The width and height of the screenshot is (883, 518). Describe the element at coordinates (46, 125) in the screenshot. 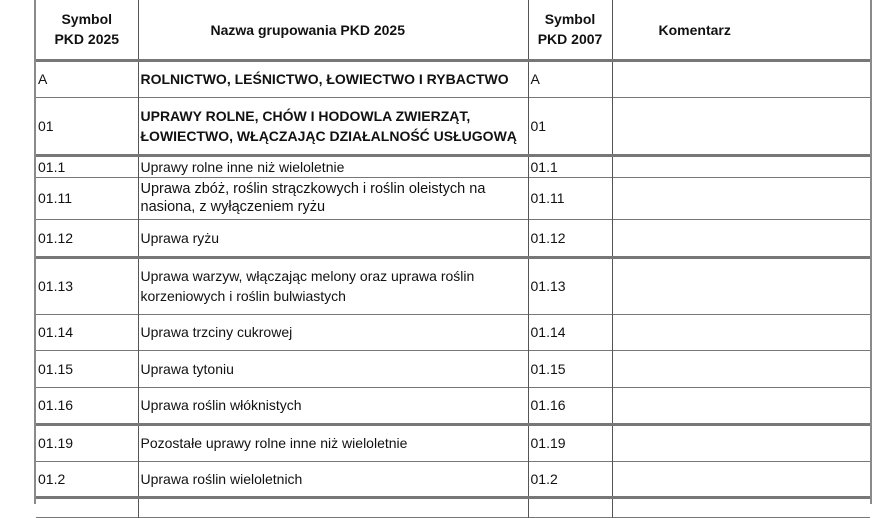

I see `symbol-pkd-2025: 01` at that location.